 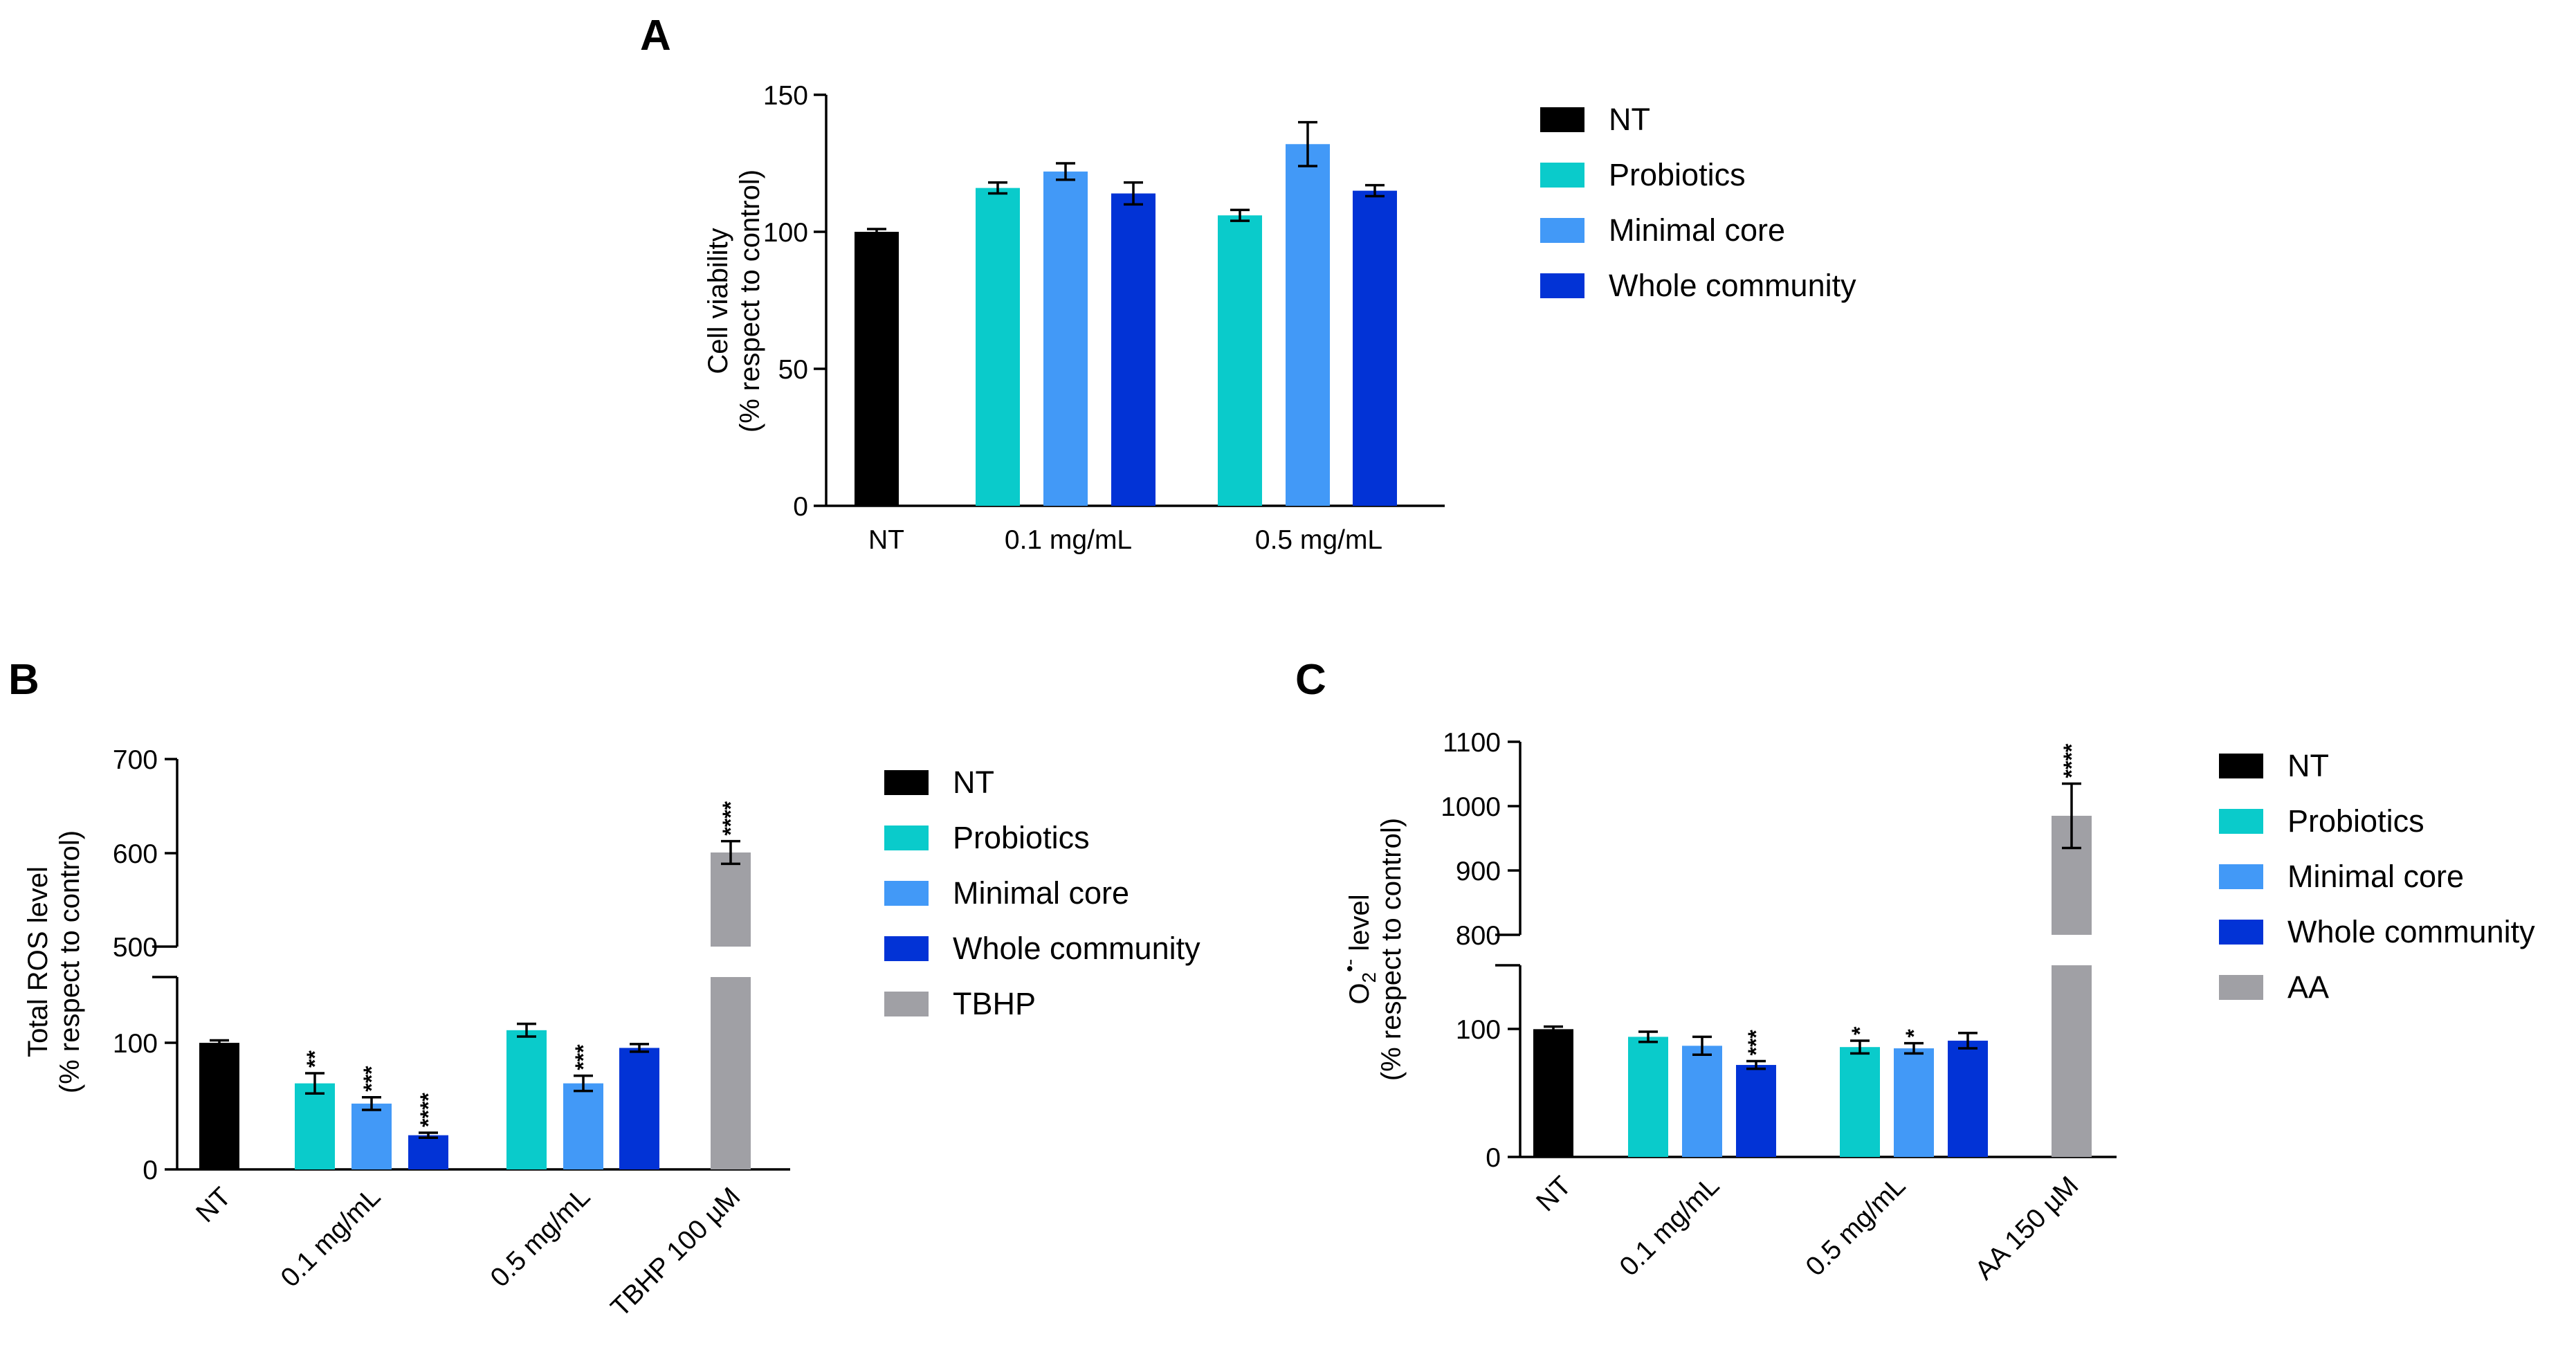 I want to click on panel-b-ytick-label: 500, so click(x=136, y=948).